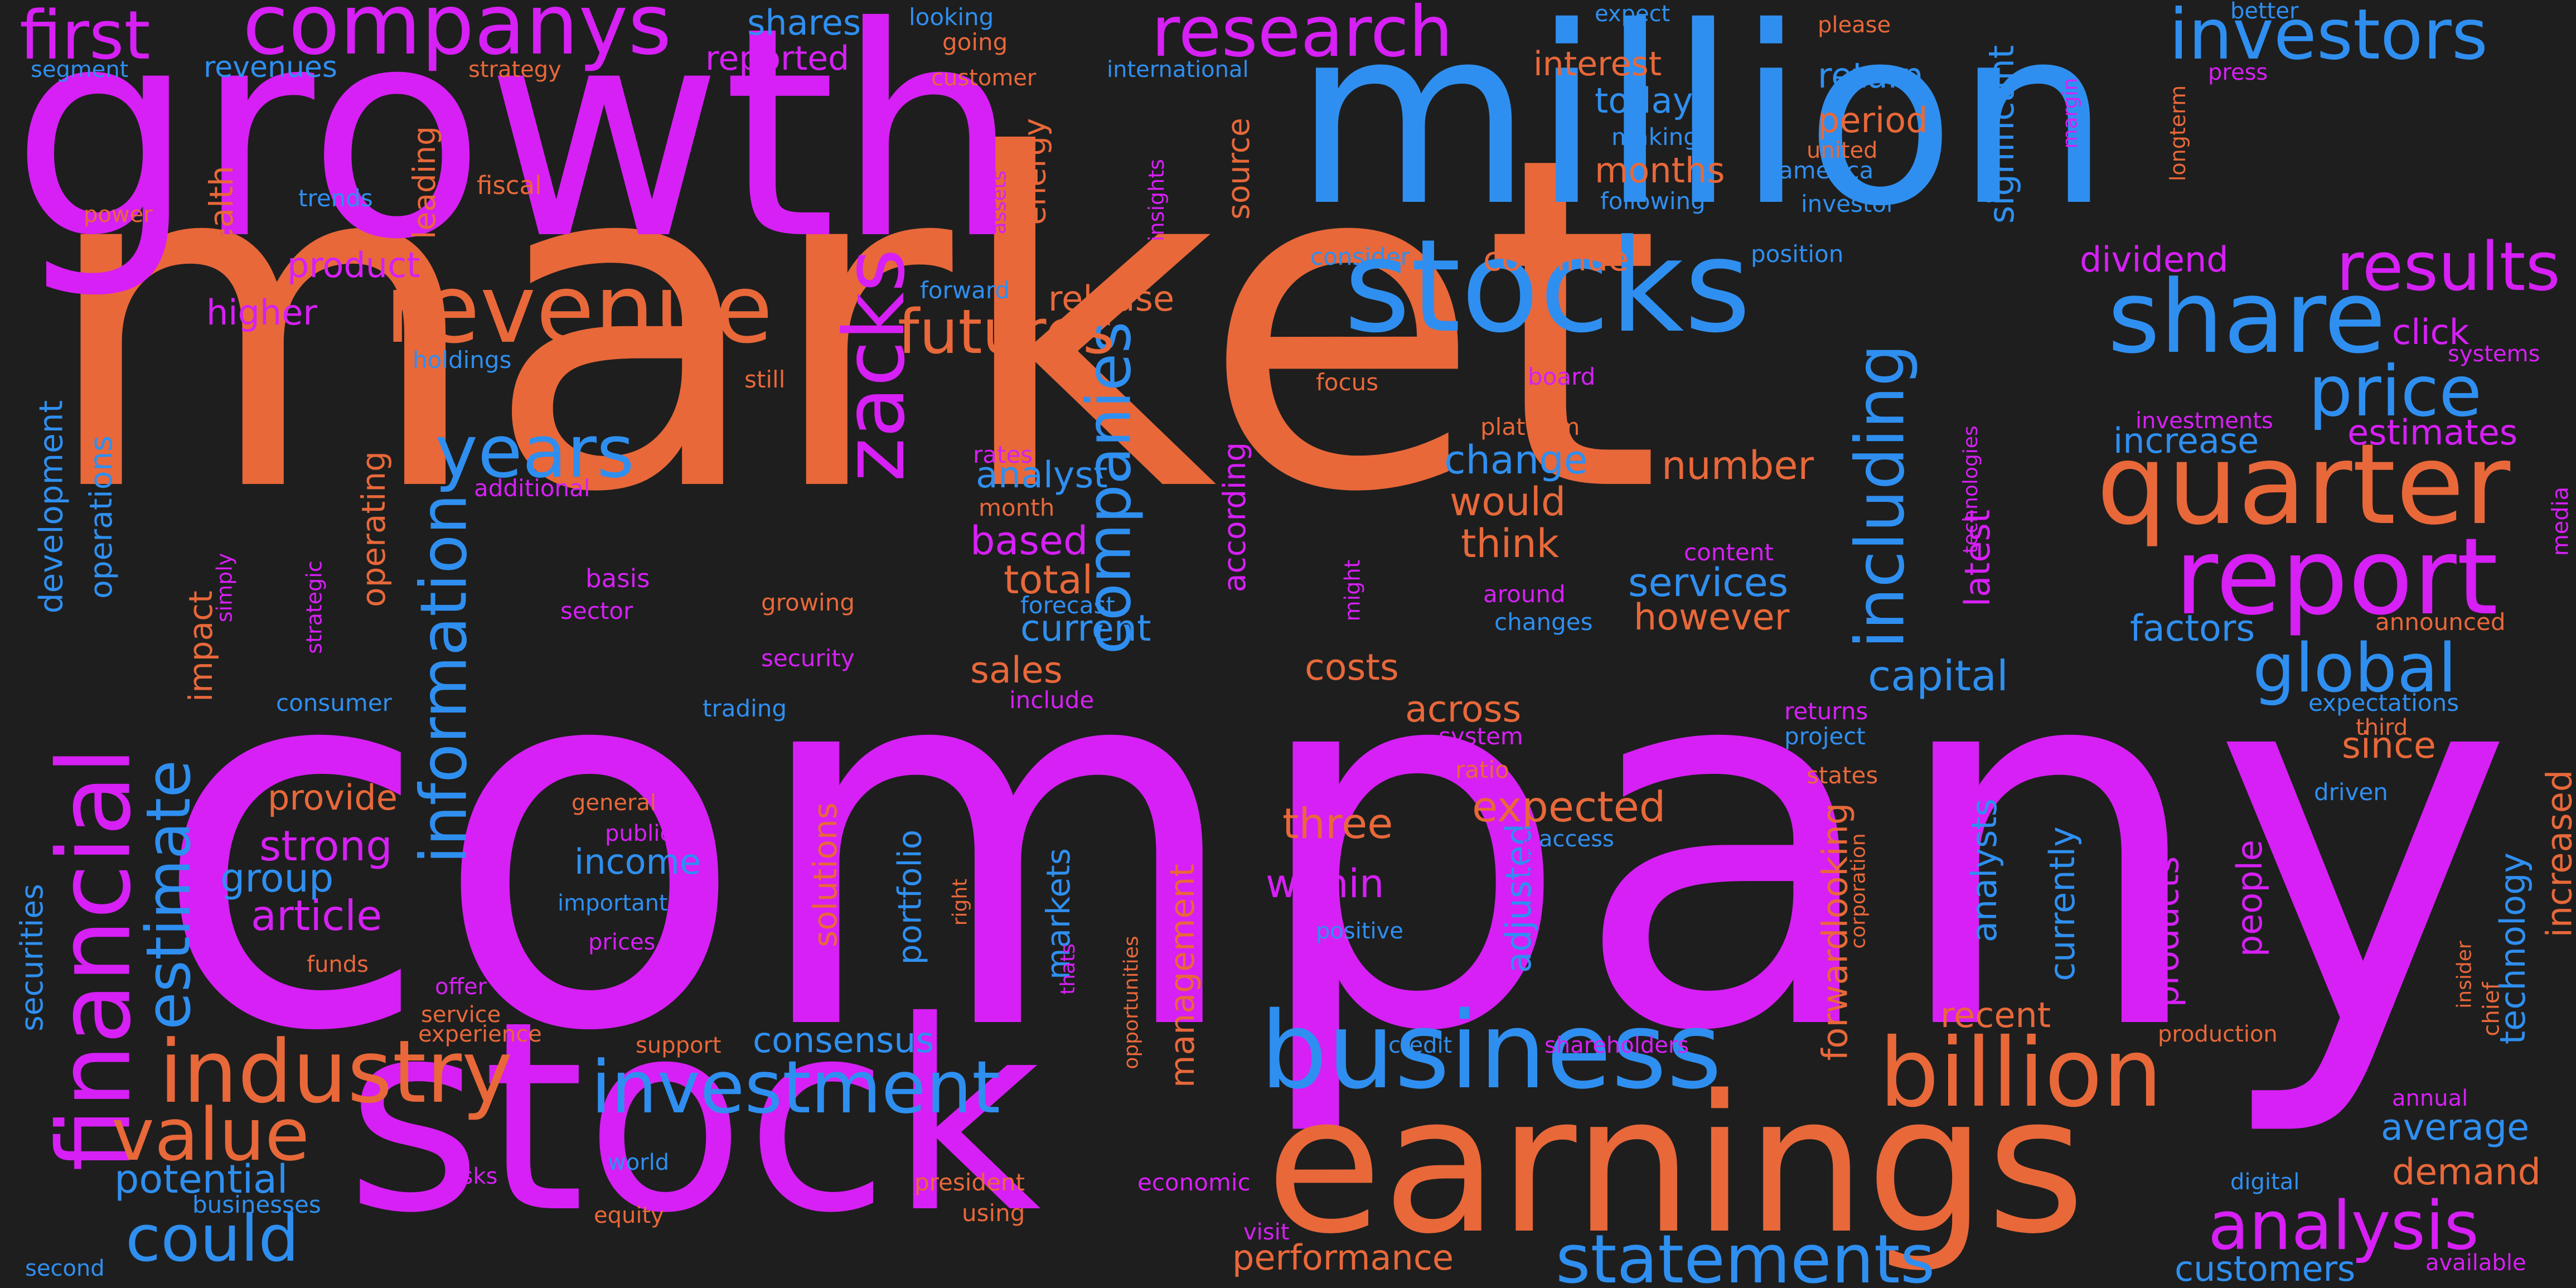 The height and width of the screenshot is (1288, 2576). I want to click on word-today: today, so click(1644, 101).